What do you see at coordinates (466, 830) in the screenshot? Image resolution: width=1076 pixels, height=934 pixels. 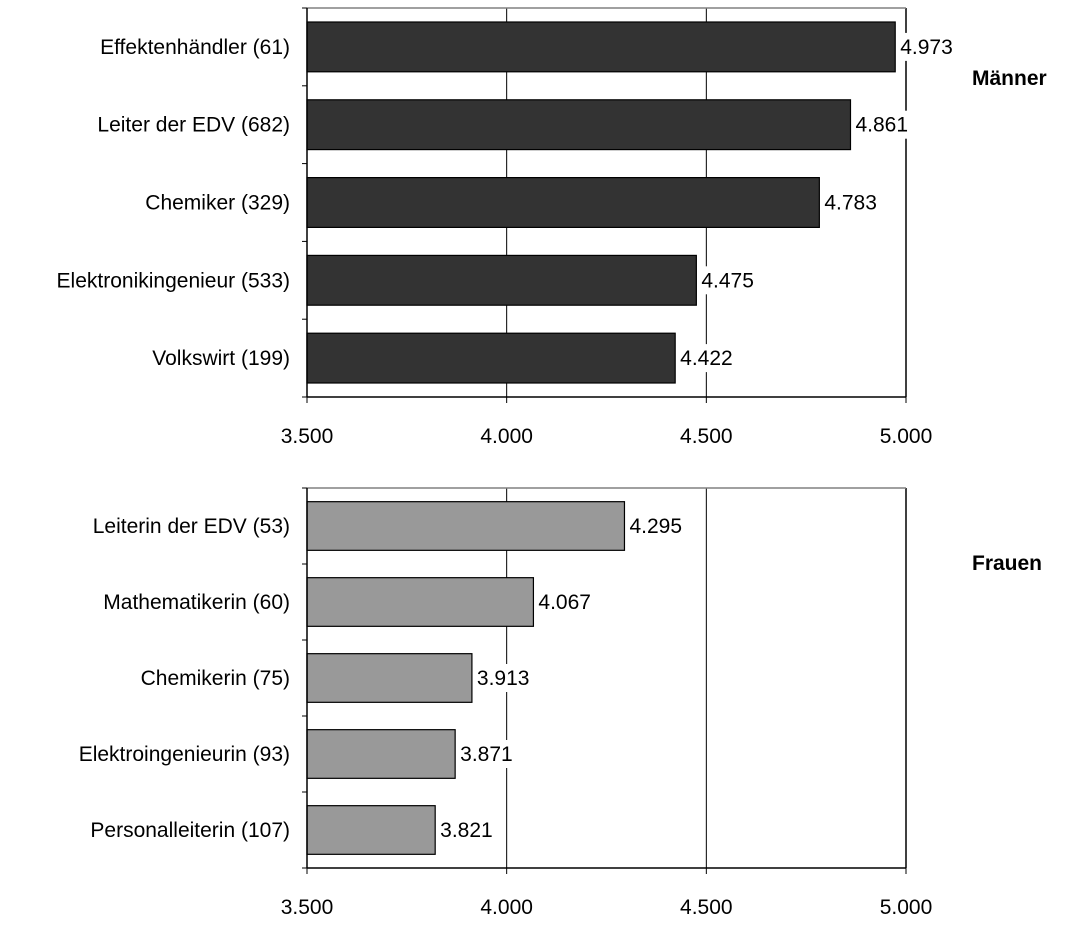 I see `chart2-data-label: 3.821` at bounding box center [466, 830].